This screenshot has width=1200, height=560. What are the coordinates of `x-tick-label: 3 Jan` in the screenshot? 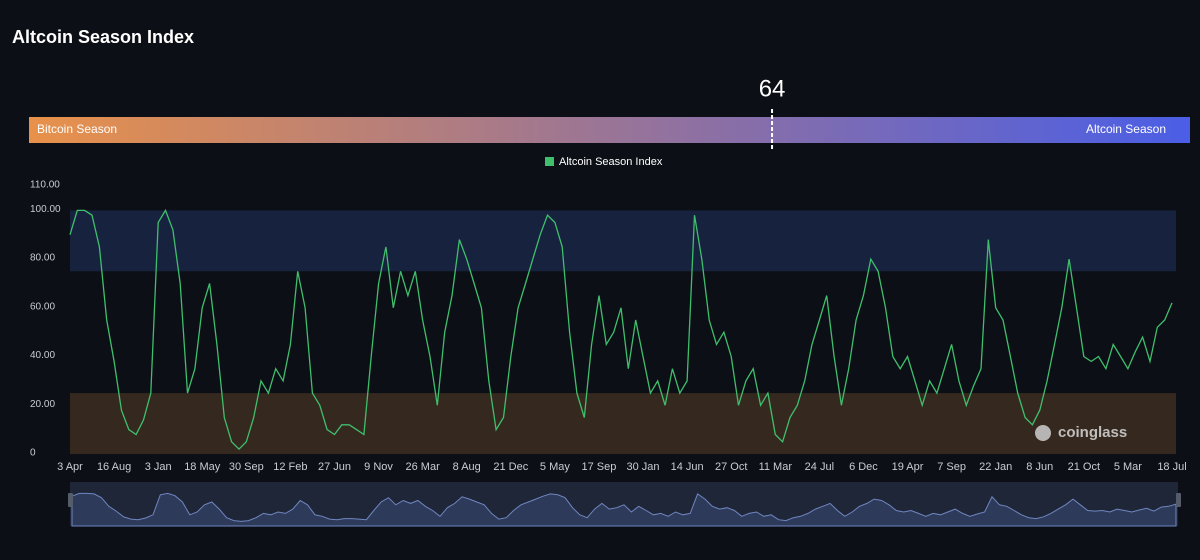 It's located at (158, 467).